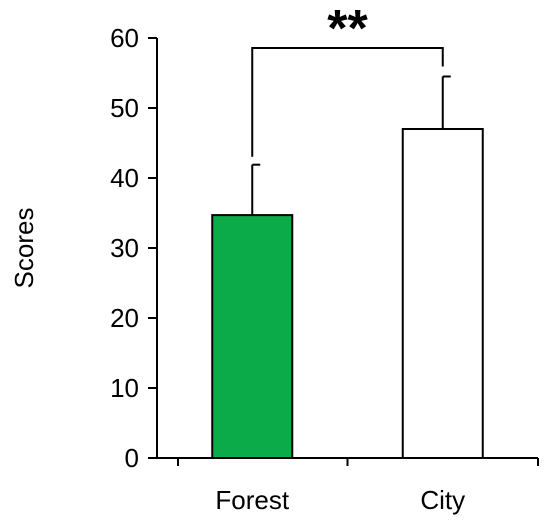  What do you see at coordinates (132, 458) in the screenshot?
I see `y-tick-label: 0` at bounding box center [132, 458].